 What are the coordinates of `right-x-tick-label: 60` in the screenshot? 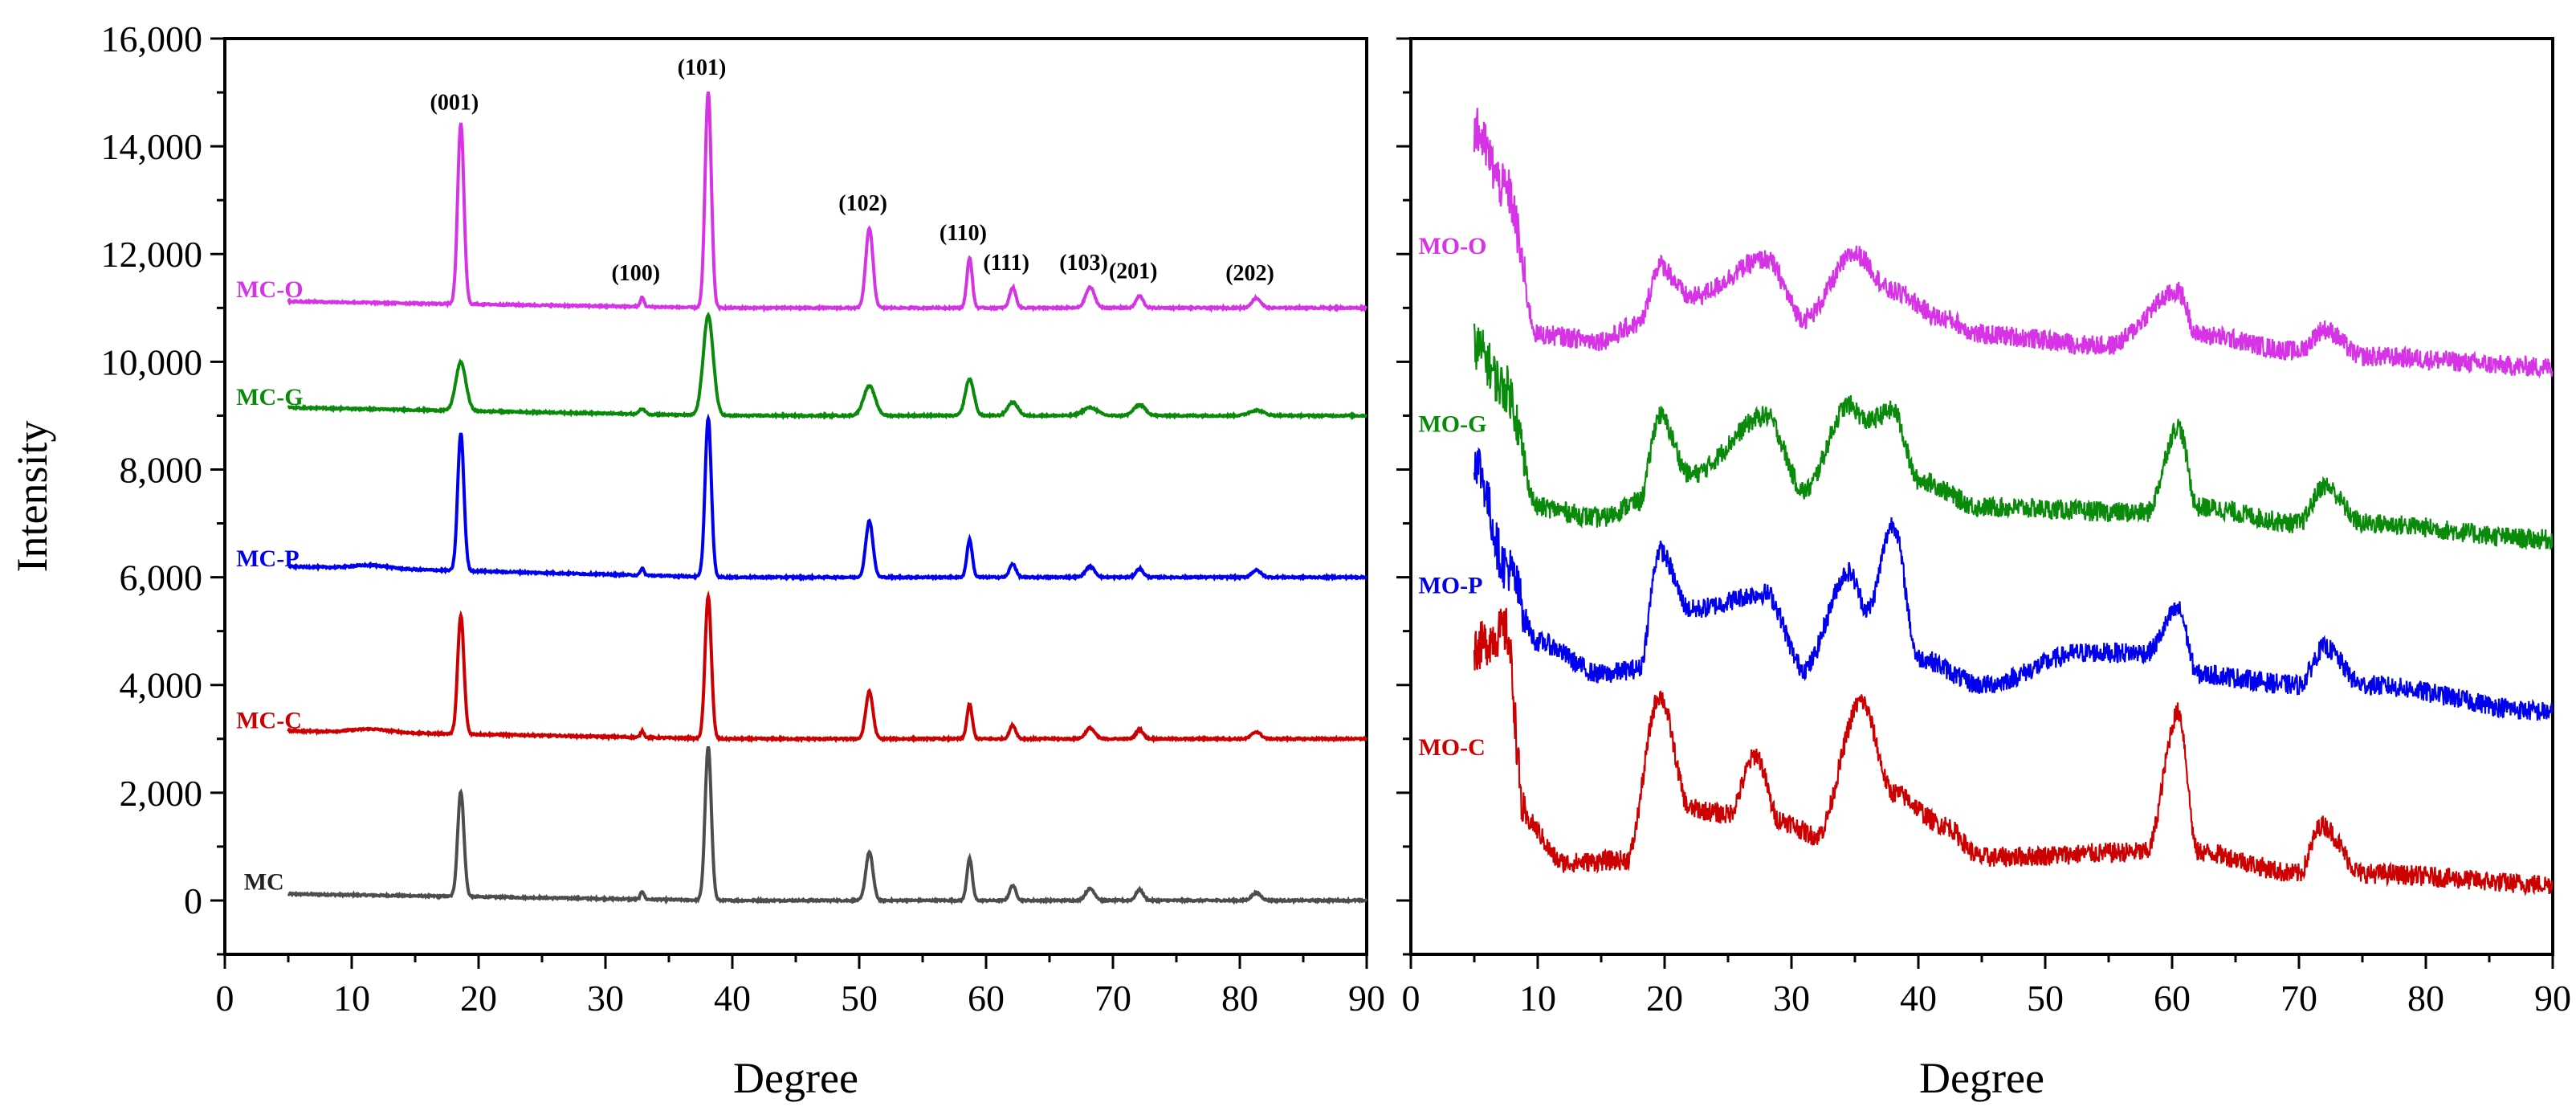 It's located at (2172, 999).